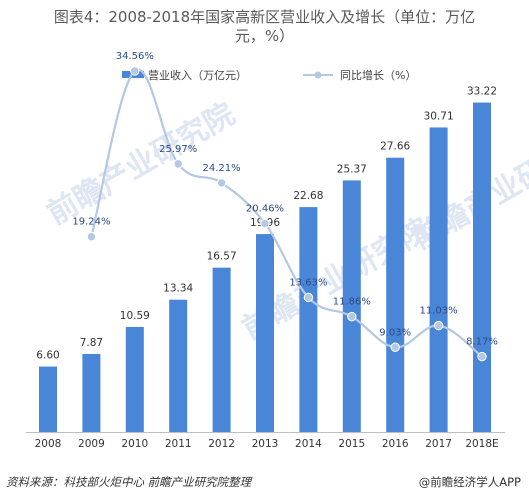 The image size is (529, 499). I want to click on line-value-label: 8.17%, so click(482, 342).